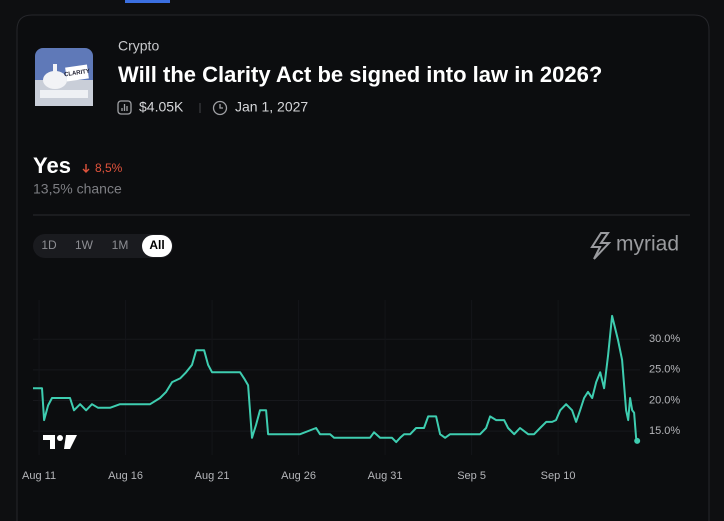 This screenshot has width=724, height=521. Describe the element at coordinates (664, 339) in the screenshot. I see `y-tick-label: 30.0%` at that location.